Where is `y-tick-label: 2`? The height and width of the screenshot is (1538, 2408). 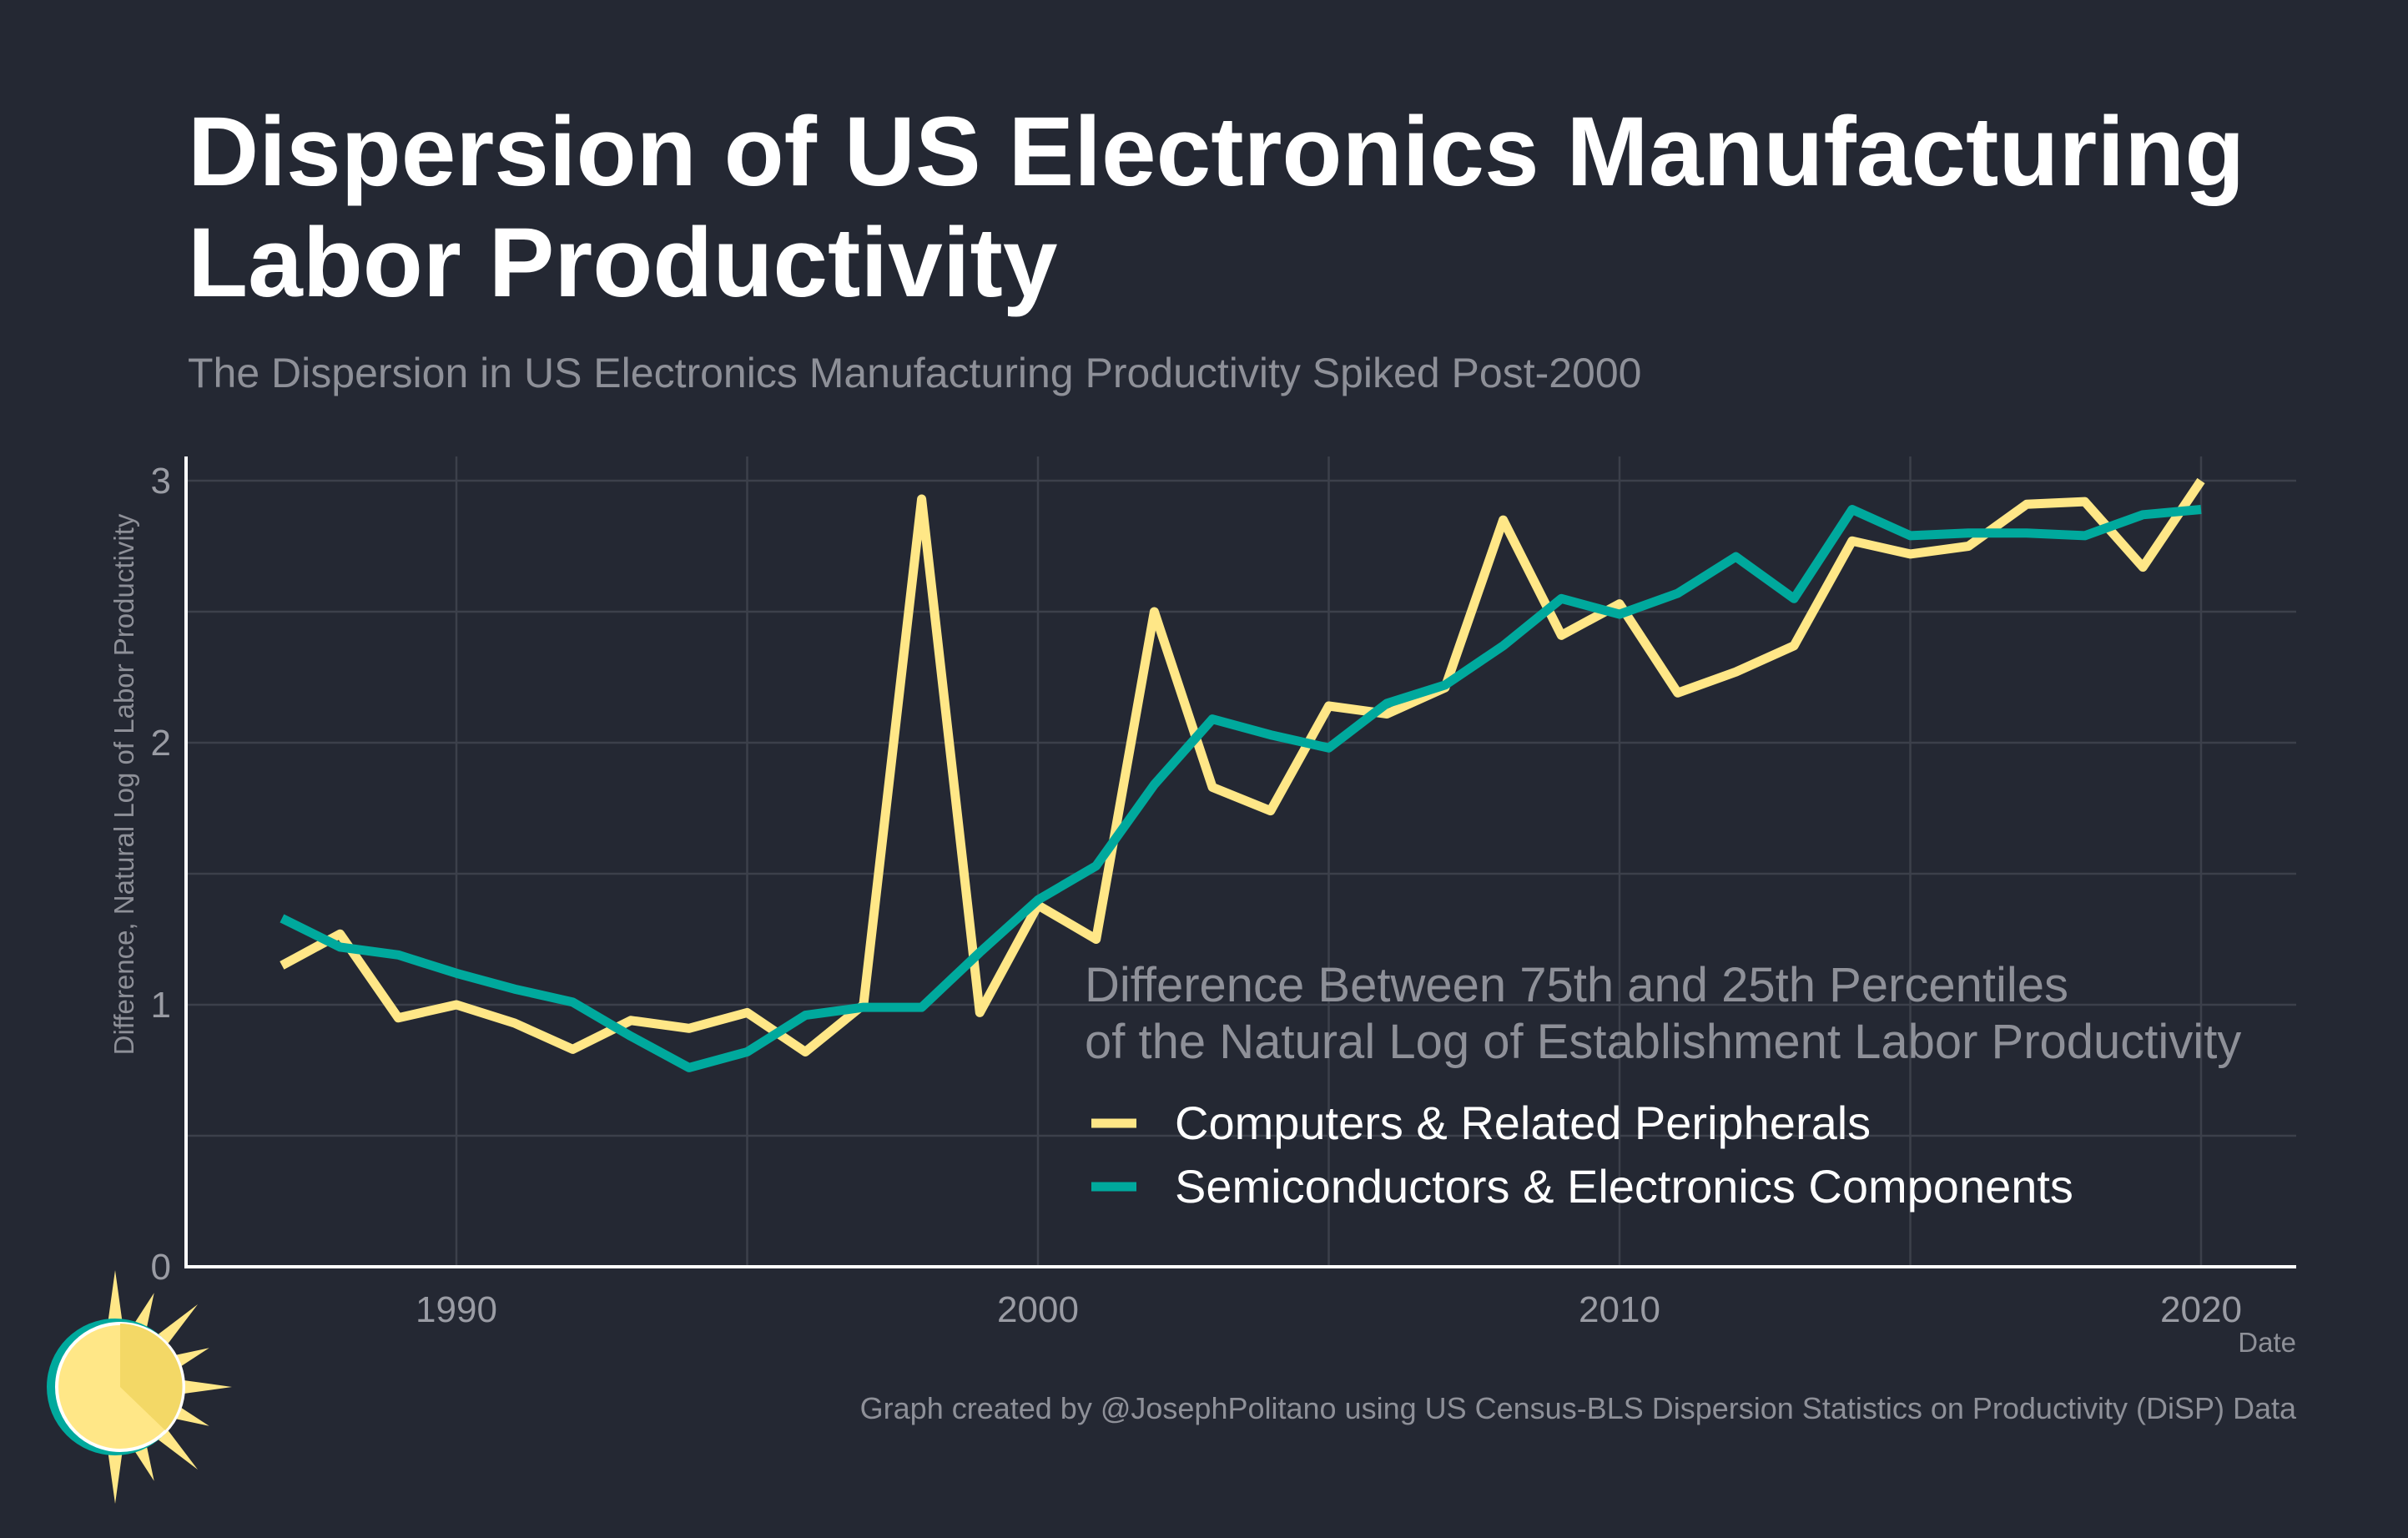 y-tick-label: 2 is located at coordinates (161, 743).